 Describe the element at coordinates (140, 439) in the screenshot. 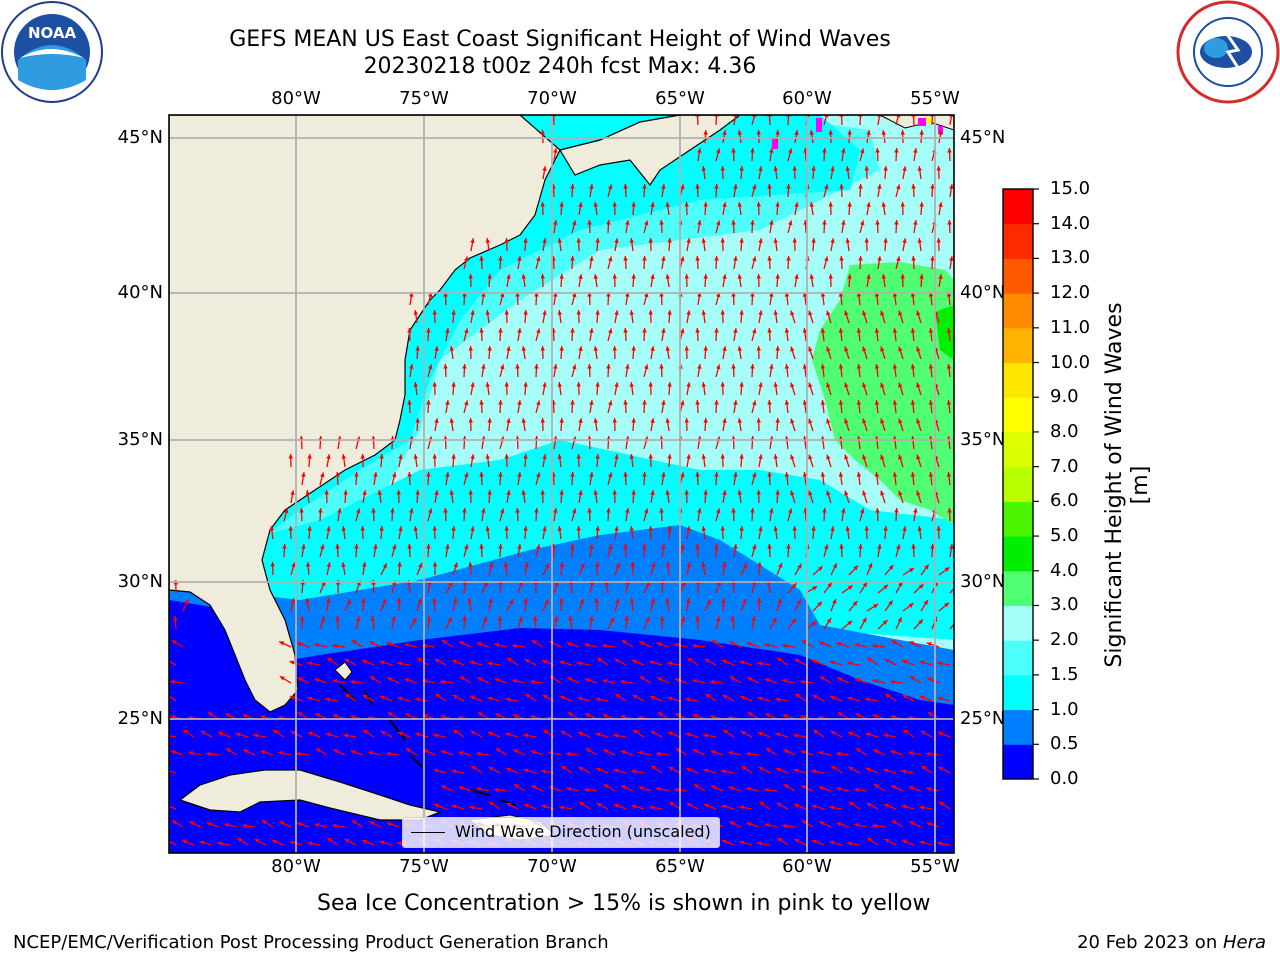

I see `lat-tick-label: 35°N` at that location.